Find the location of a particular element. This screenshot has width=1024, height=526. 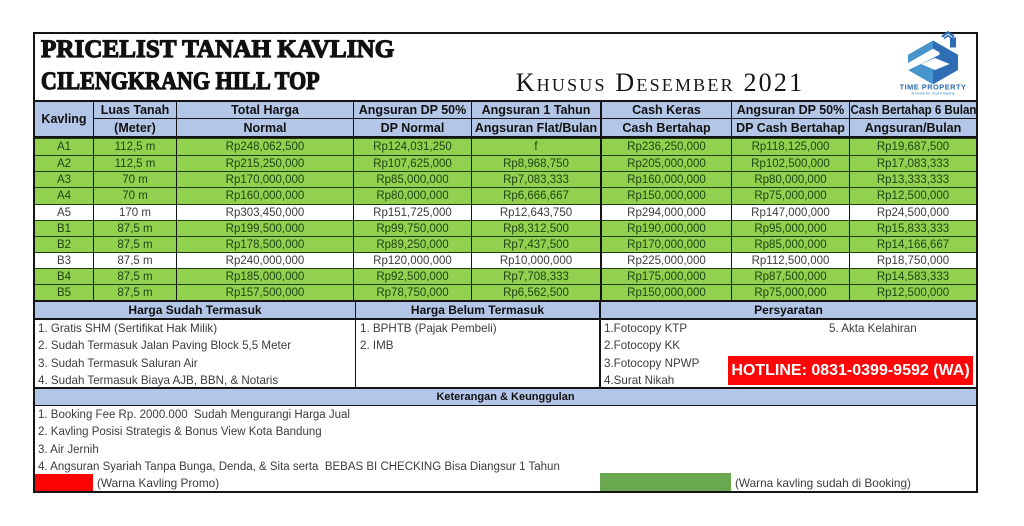

svg-text: A Home for Your Property is located at coordinates (932, 93).